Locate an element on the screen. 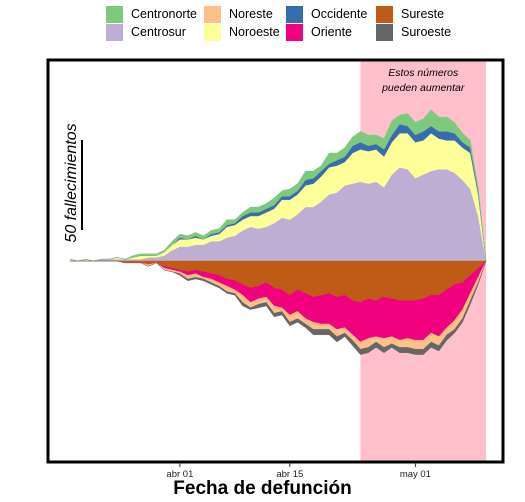  legend-item-centronorte: Centronorte is located at coordinates (151, 14).